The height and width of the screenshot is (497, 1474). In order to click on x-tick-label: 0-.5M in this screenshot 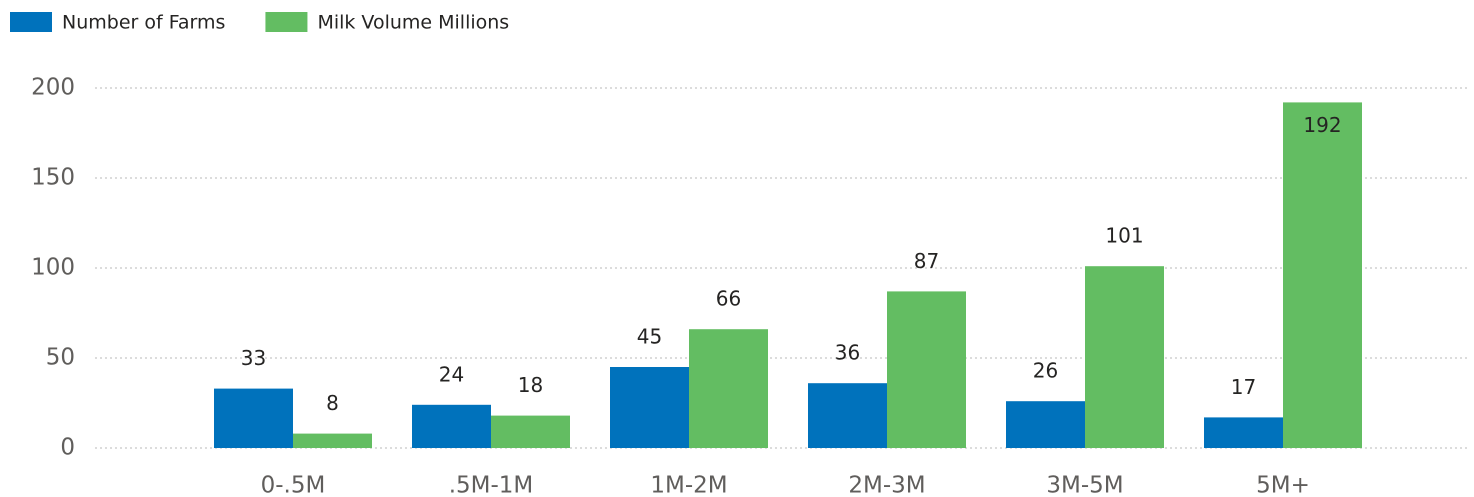, I will do `click(293, 485)`.